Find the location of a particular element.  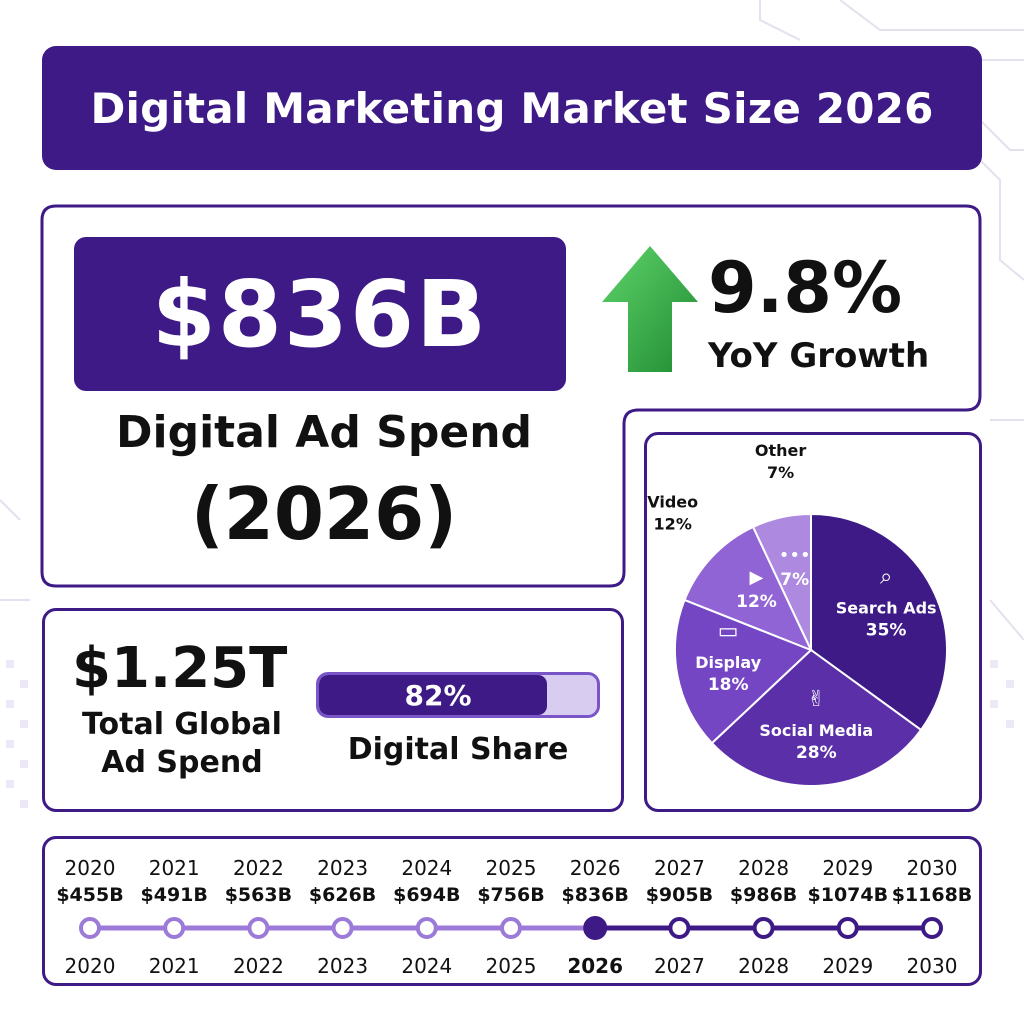

digital-share-value: 82% is located at coordinates (438, 695).